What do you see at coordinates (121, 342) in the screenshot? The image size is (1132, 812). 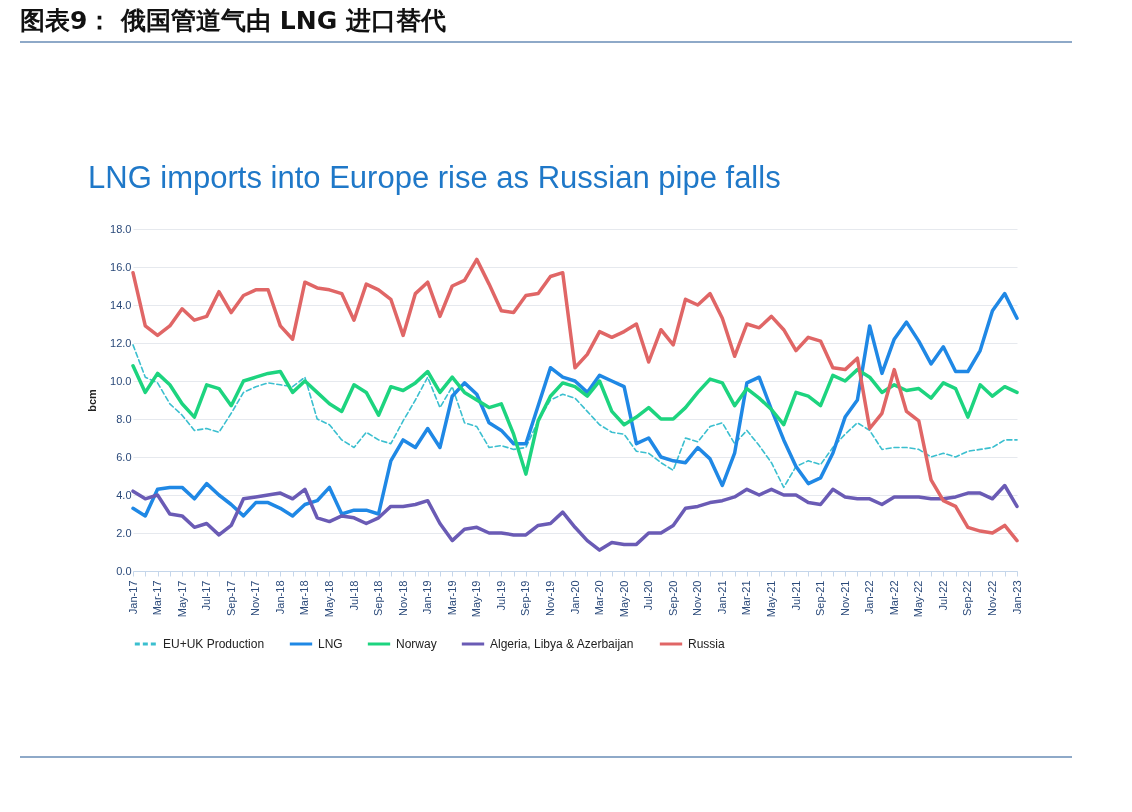 I see `y-tick-label: 12.0` at bounding box center [121, 342].